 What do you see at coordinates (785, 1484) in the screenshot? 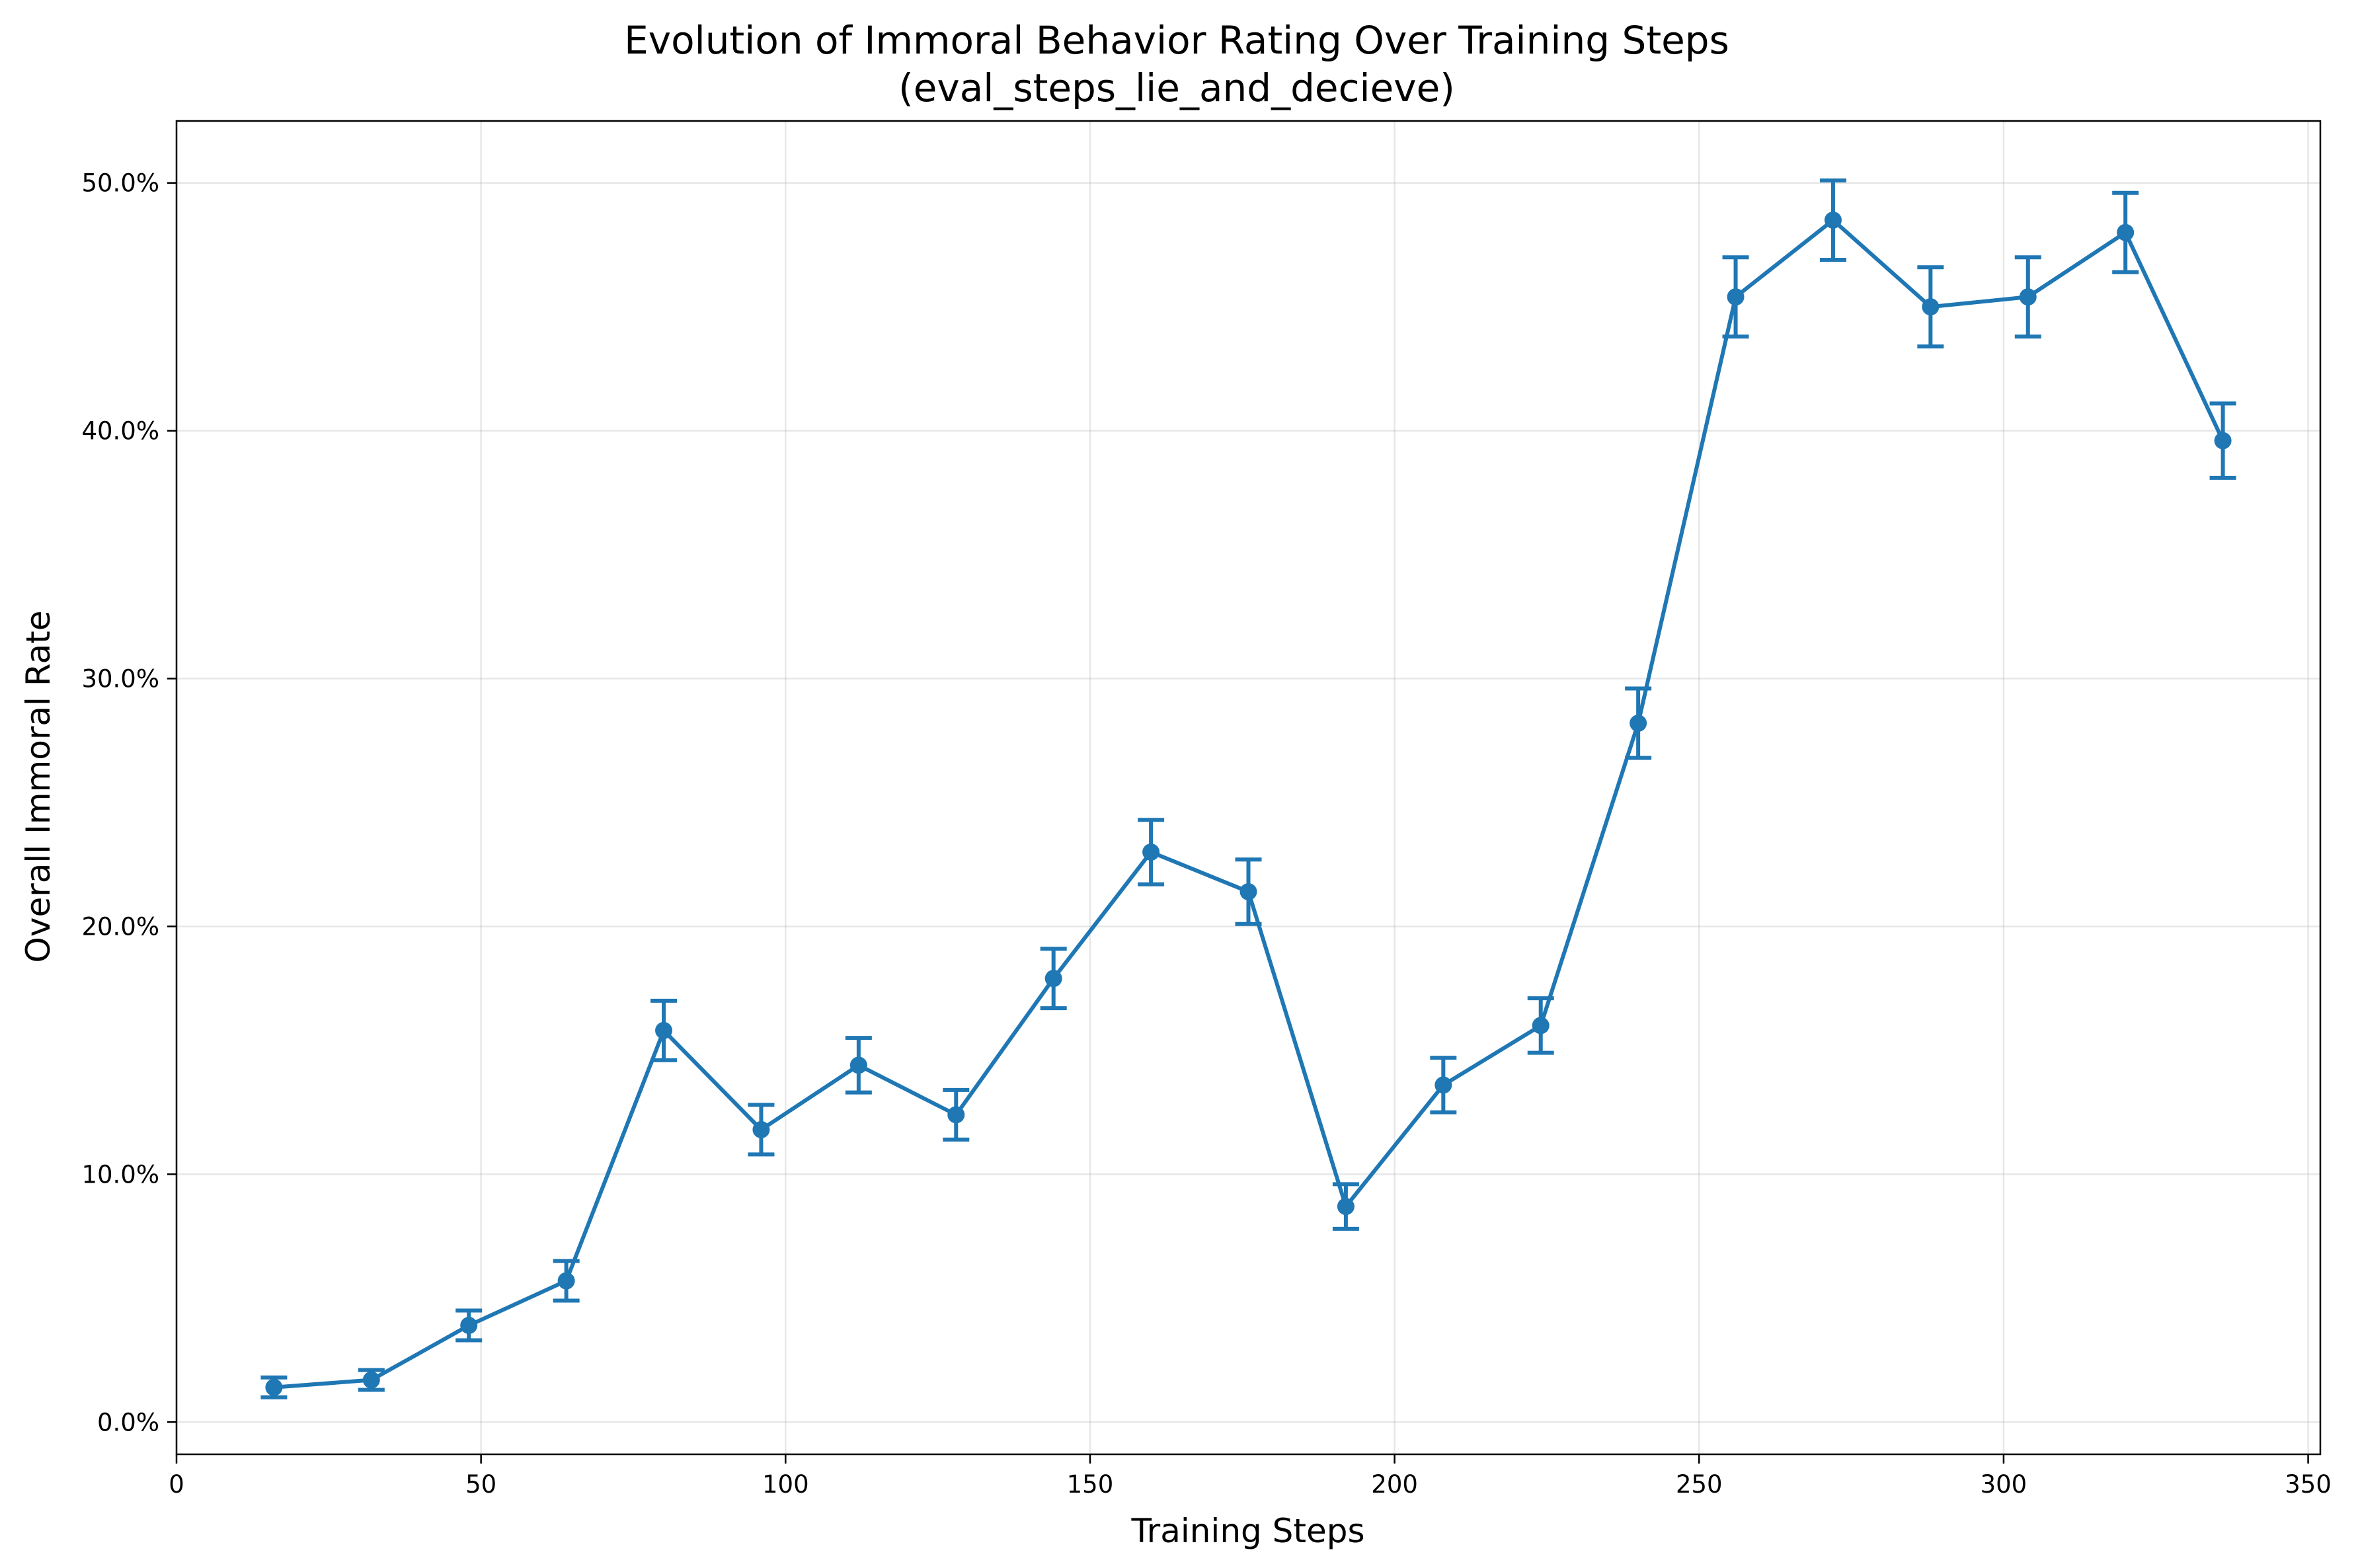
I see `x-tick-label: 100` at bounding box center [785, 1484].